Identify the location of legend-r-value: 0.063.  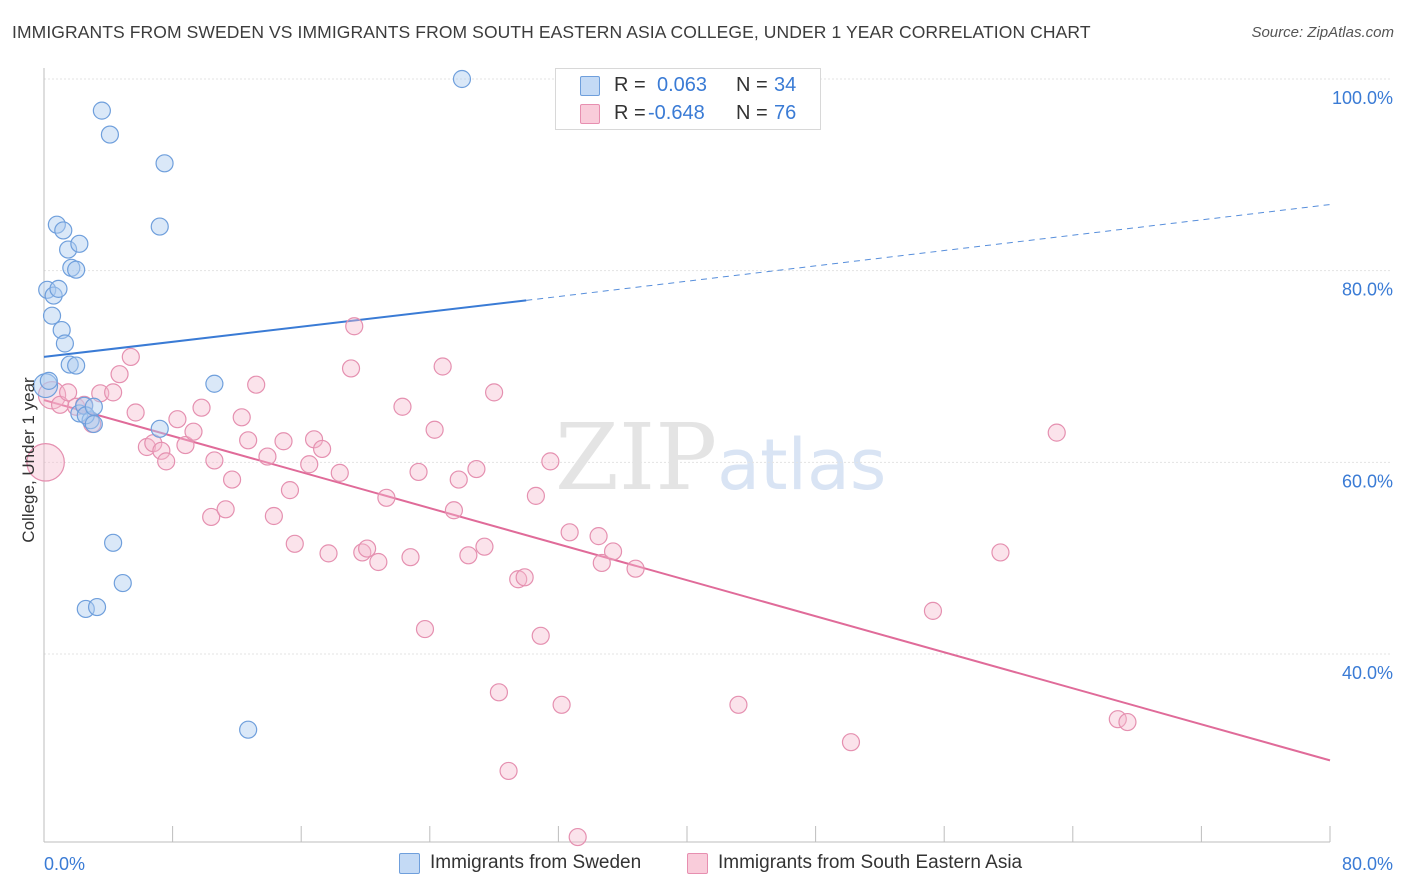
(682, 85).